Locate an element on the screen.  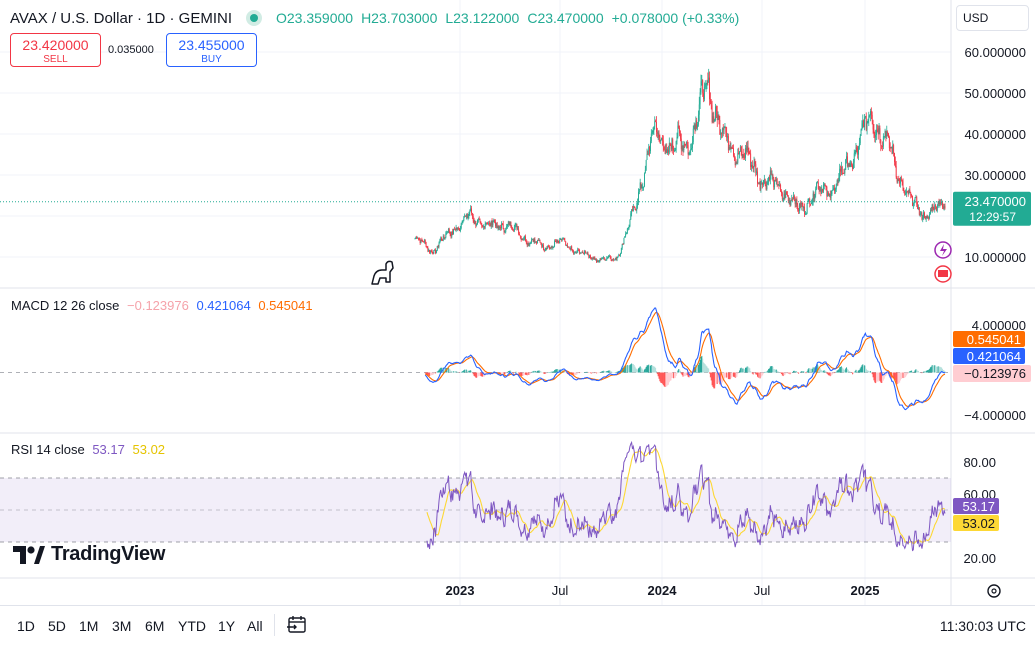
range-5d-button: 5D is located at coordinates (57, 626).